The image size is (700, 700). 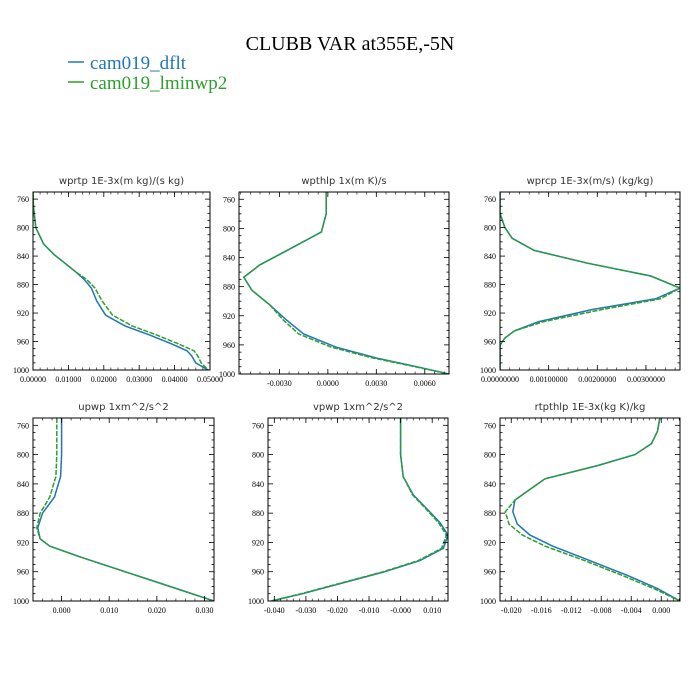 I want to click on x-tick-label: 0.0060, so click(x=425, y=383).